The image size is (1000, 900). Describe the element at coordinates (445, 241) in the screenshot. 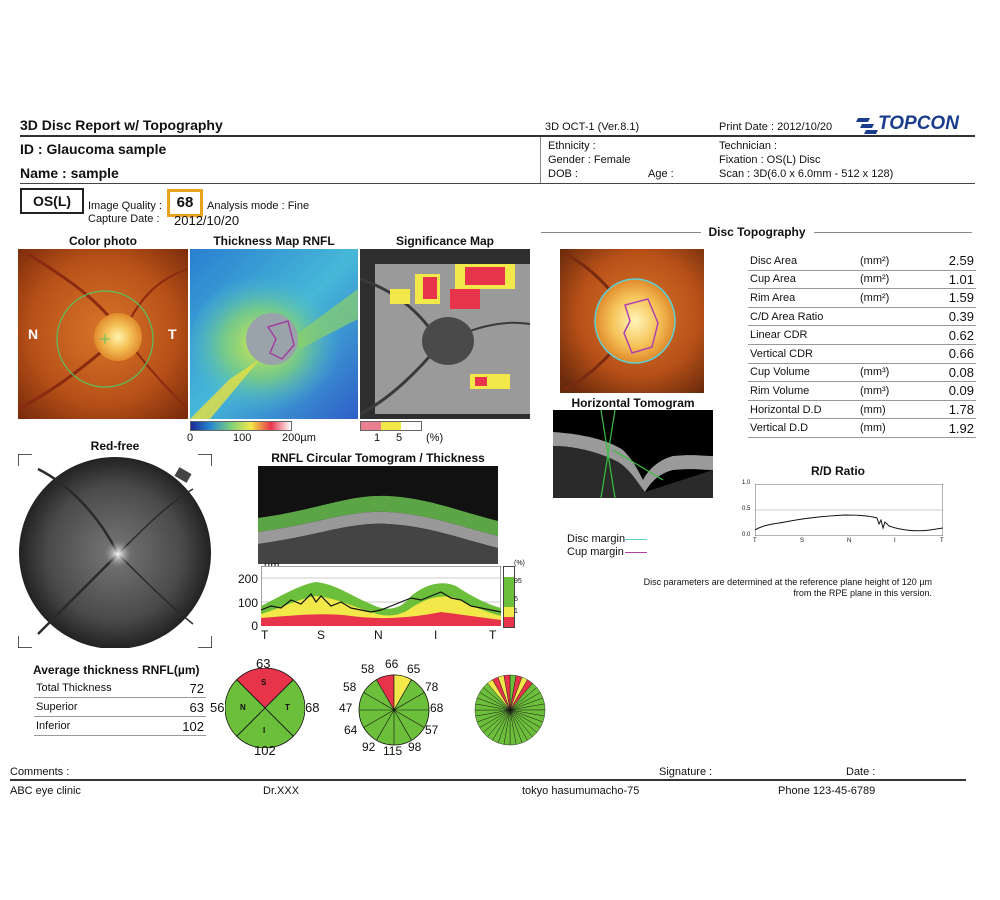

I see `significance-map-title: Significance Map` at that location.